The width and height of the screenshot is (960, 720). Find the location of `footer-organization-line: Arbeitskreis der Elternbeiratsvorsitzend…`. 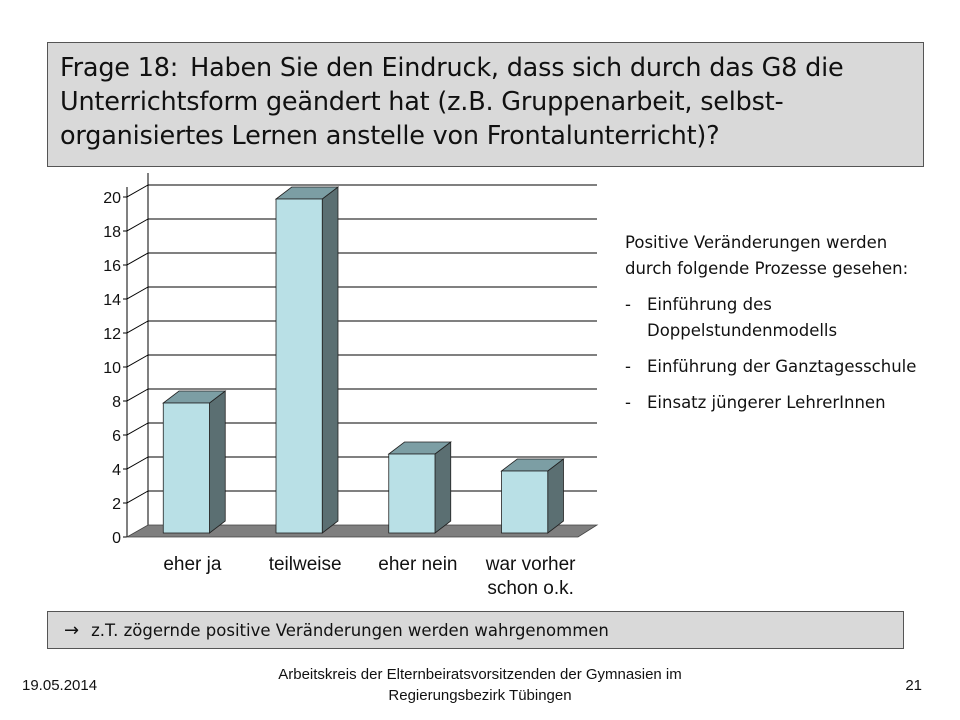

footer-organization-line: Arbeitskreis der Elternbeiratsvorsitzend… is located at coordinates (480, 674).